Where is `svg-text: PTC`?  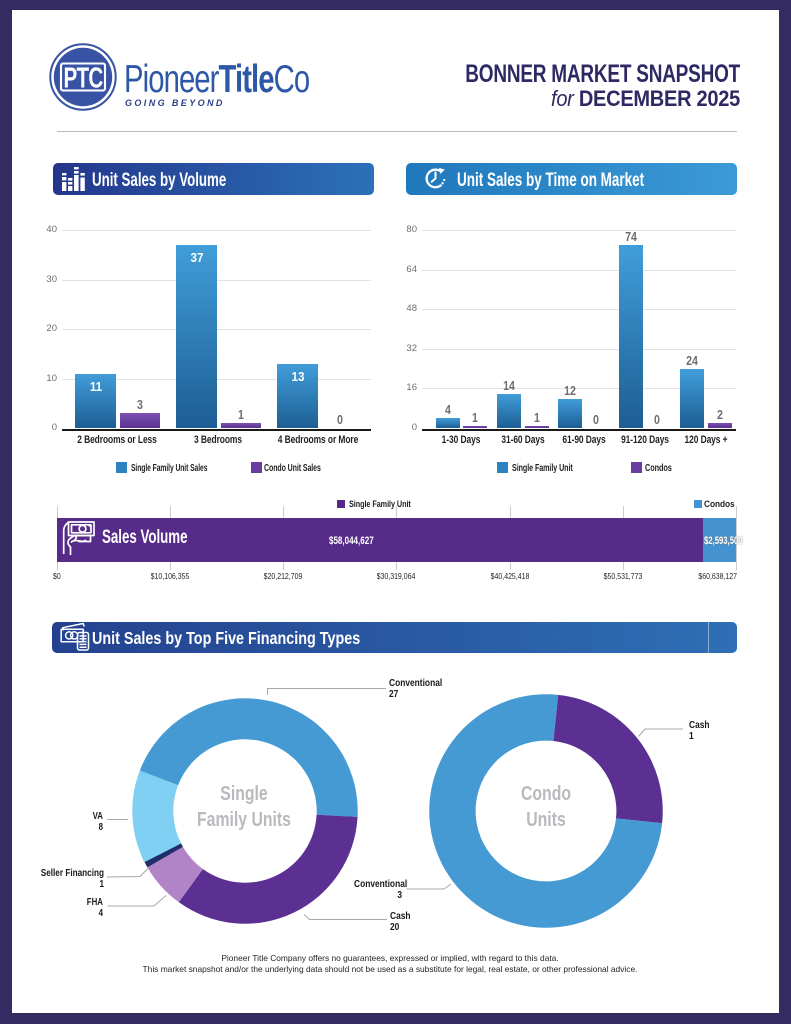
svg-text: PTC is located at coordinates (83, 79).